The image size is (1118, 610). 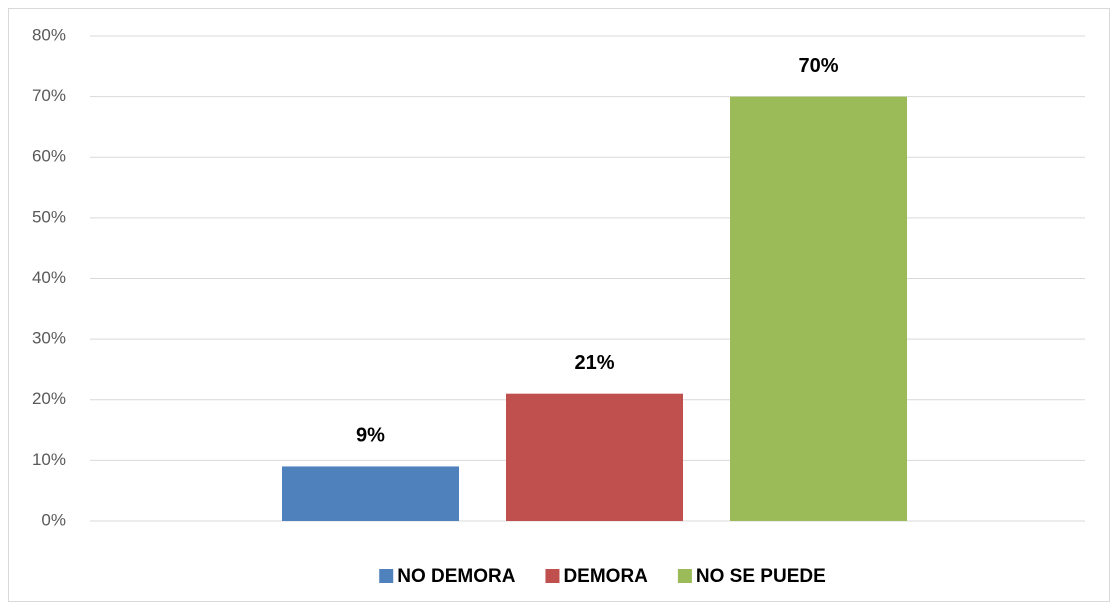 What do you see at coordinates (594, 363) in the screenshot?
I see `data-label: 21%` at bounding box center [594, 363].